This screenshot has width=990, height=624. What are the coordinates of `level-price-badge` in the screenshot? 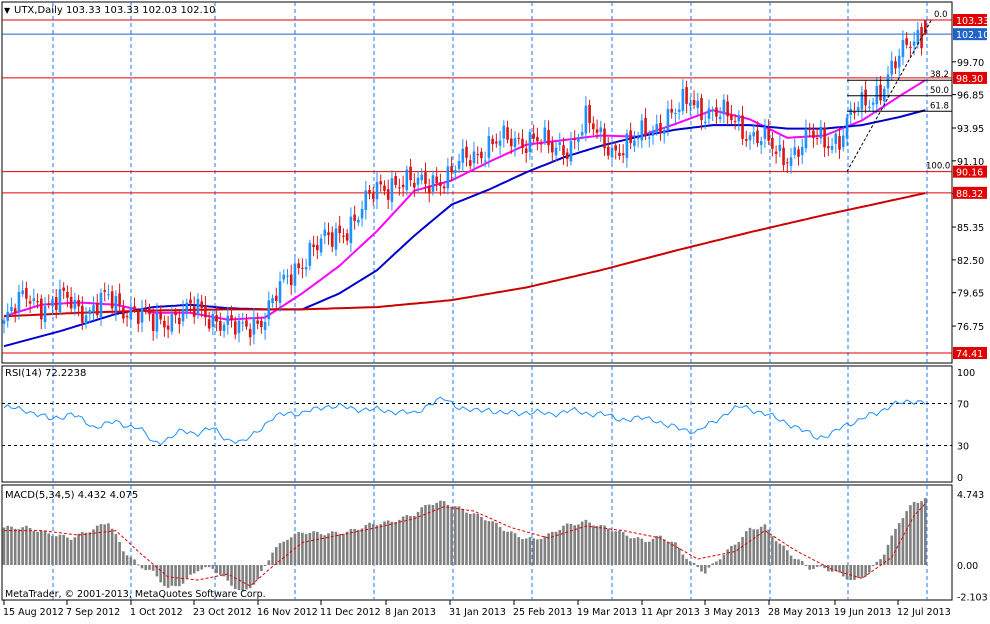 It's located at (970, 20).